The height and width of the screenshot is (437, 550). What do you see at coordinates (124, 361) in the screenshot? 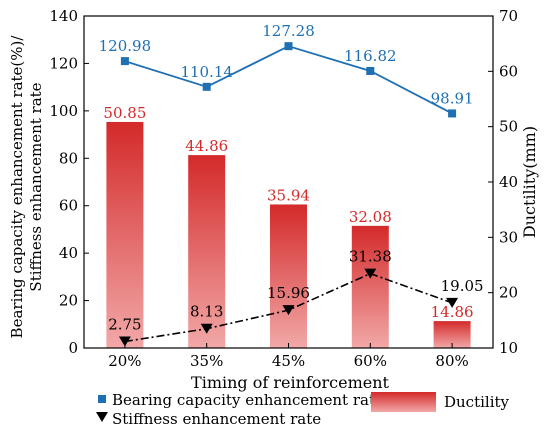
I see `x-tick-label: 20%` at bounding box center [124, 361].